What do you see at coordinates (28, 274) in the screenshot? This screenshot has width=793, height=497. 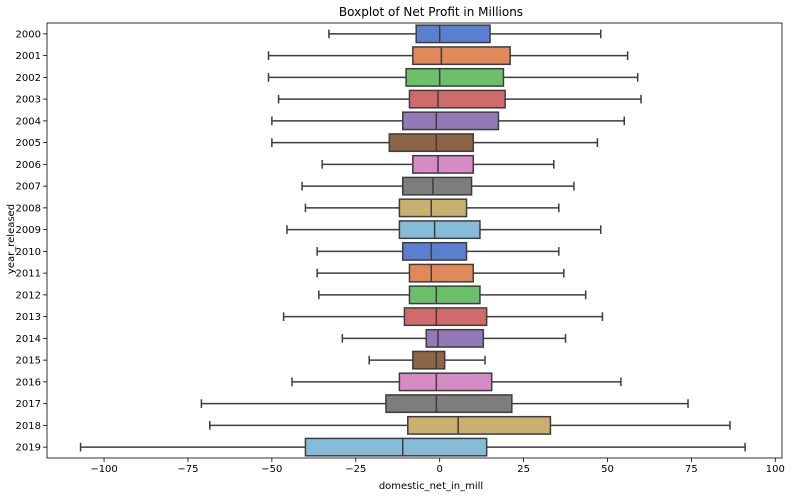 I see `y-tick-label: 2011` at bounding box center [28, 274].